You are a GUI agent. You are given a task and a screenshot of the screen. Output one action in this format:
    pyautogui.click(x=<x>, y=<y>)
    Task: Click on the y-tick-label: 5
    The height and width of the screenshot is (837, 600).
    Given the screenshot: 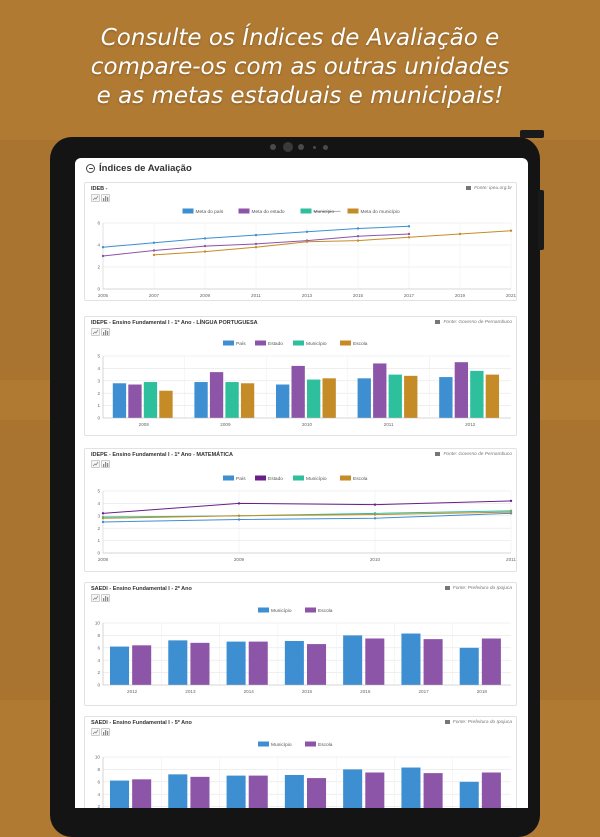 What is the action you would take?
    pyautogui.click(x=98, y=356)
    